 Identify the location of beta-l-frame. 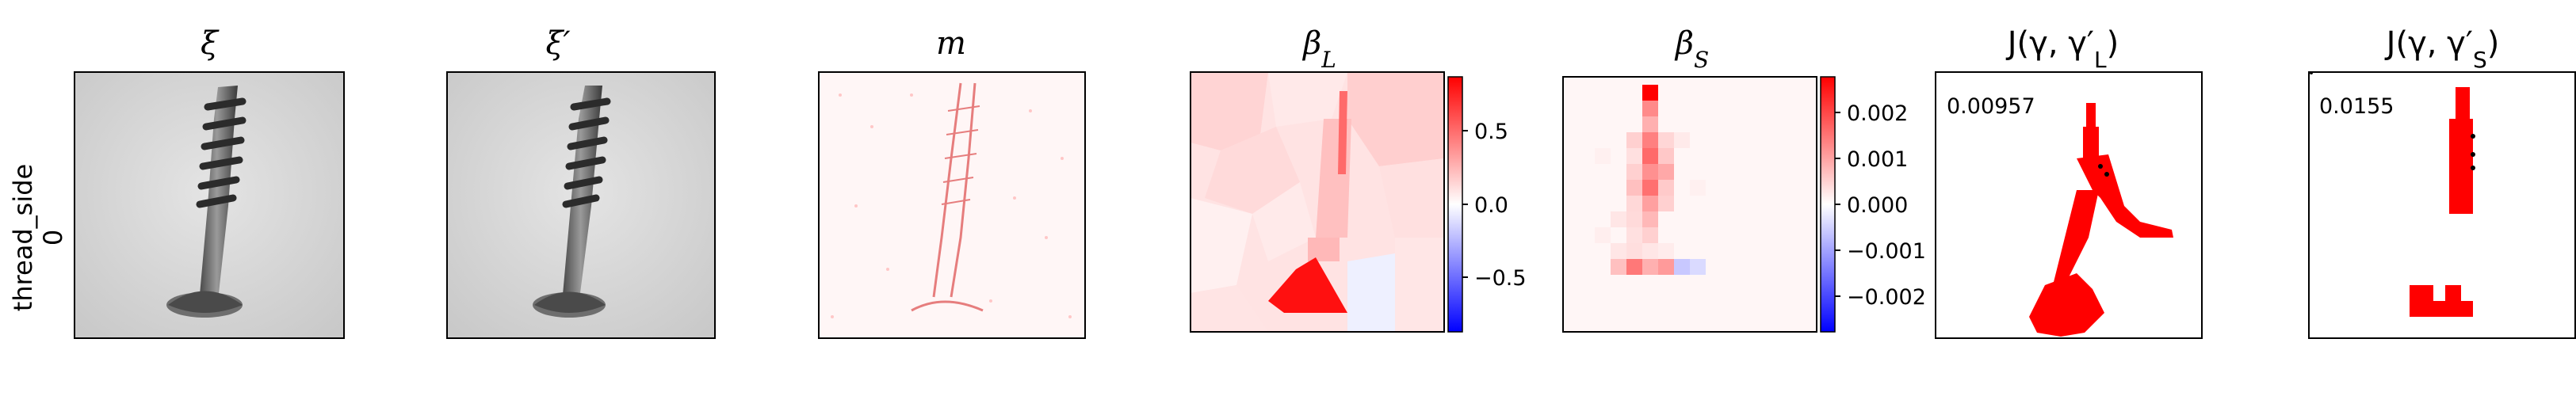
(1317, 202).